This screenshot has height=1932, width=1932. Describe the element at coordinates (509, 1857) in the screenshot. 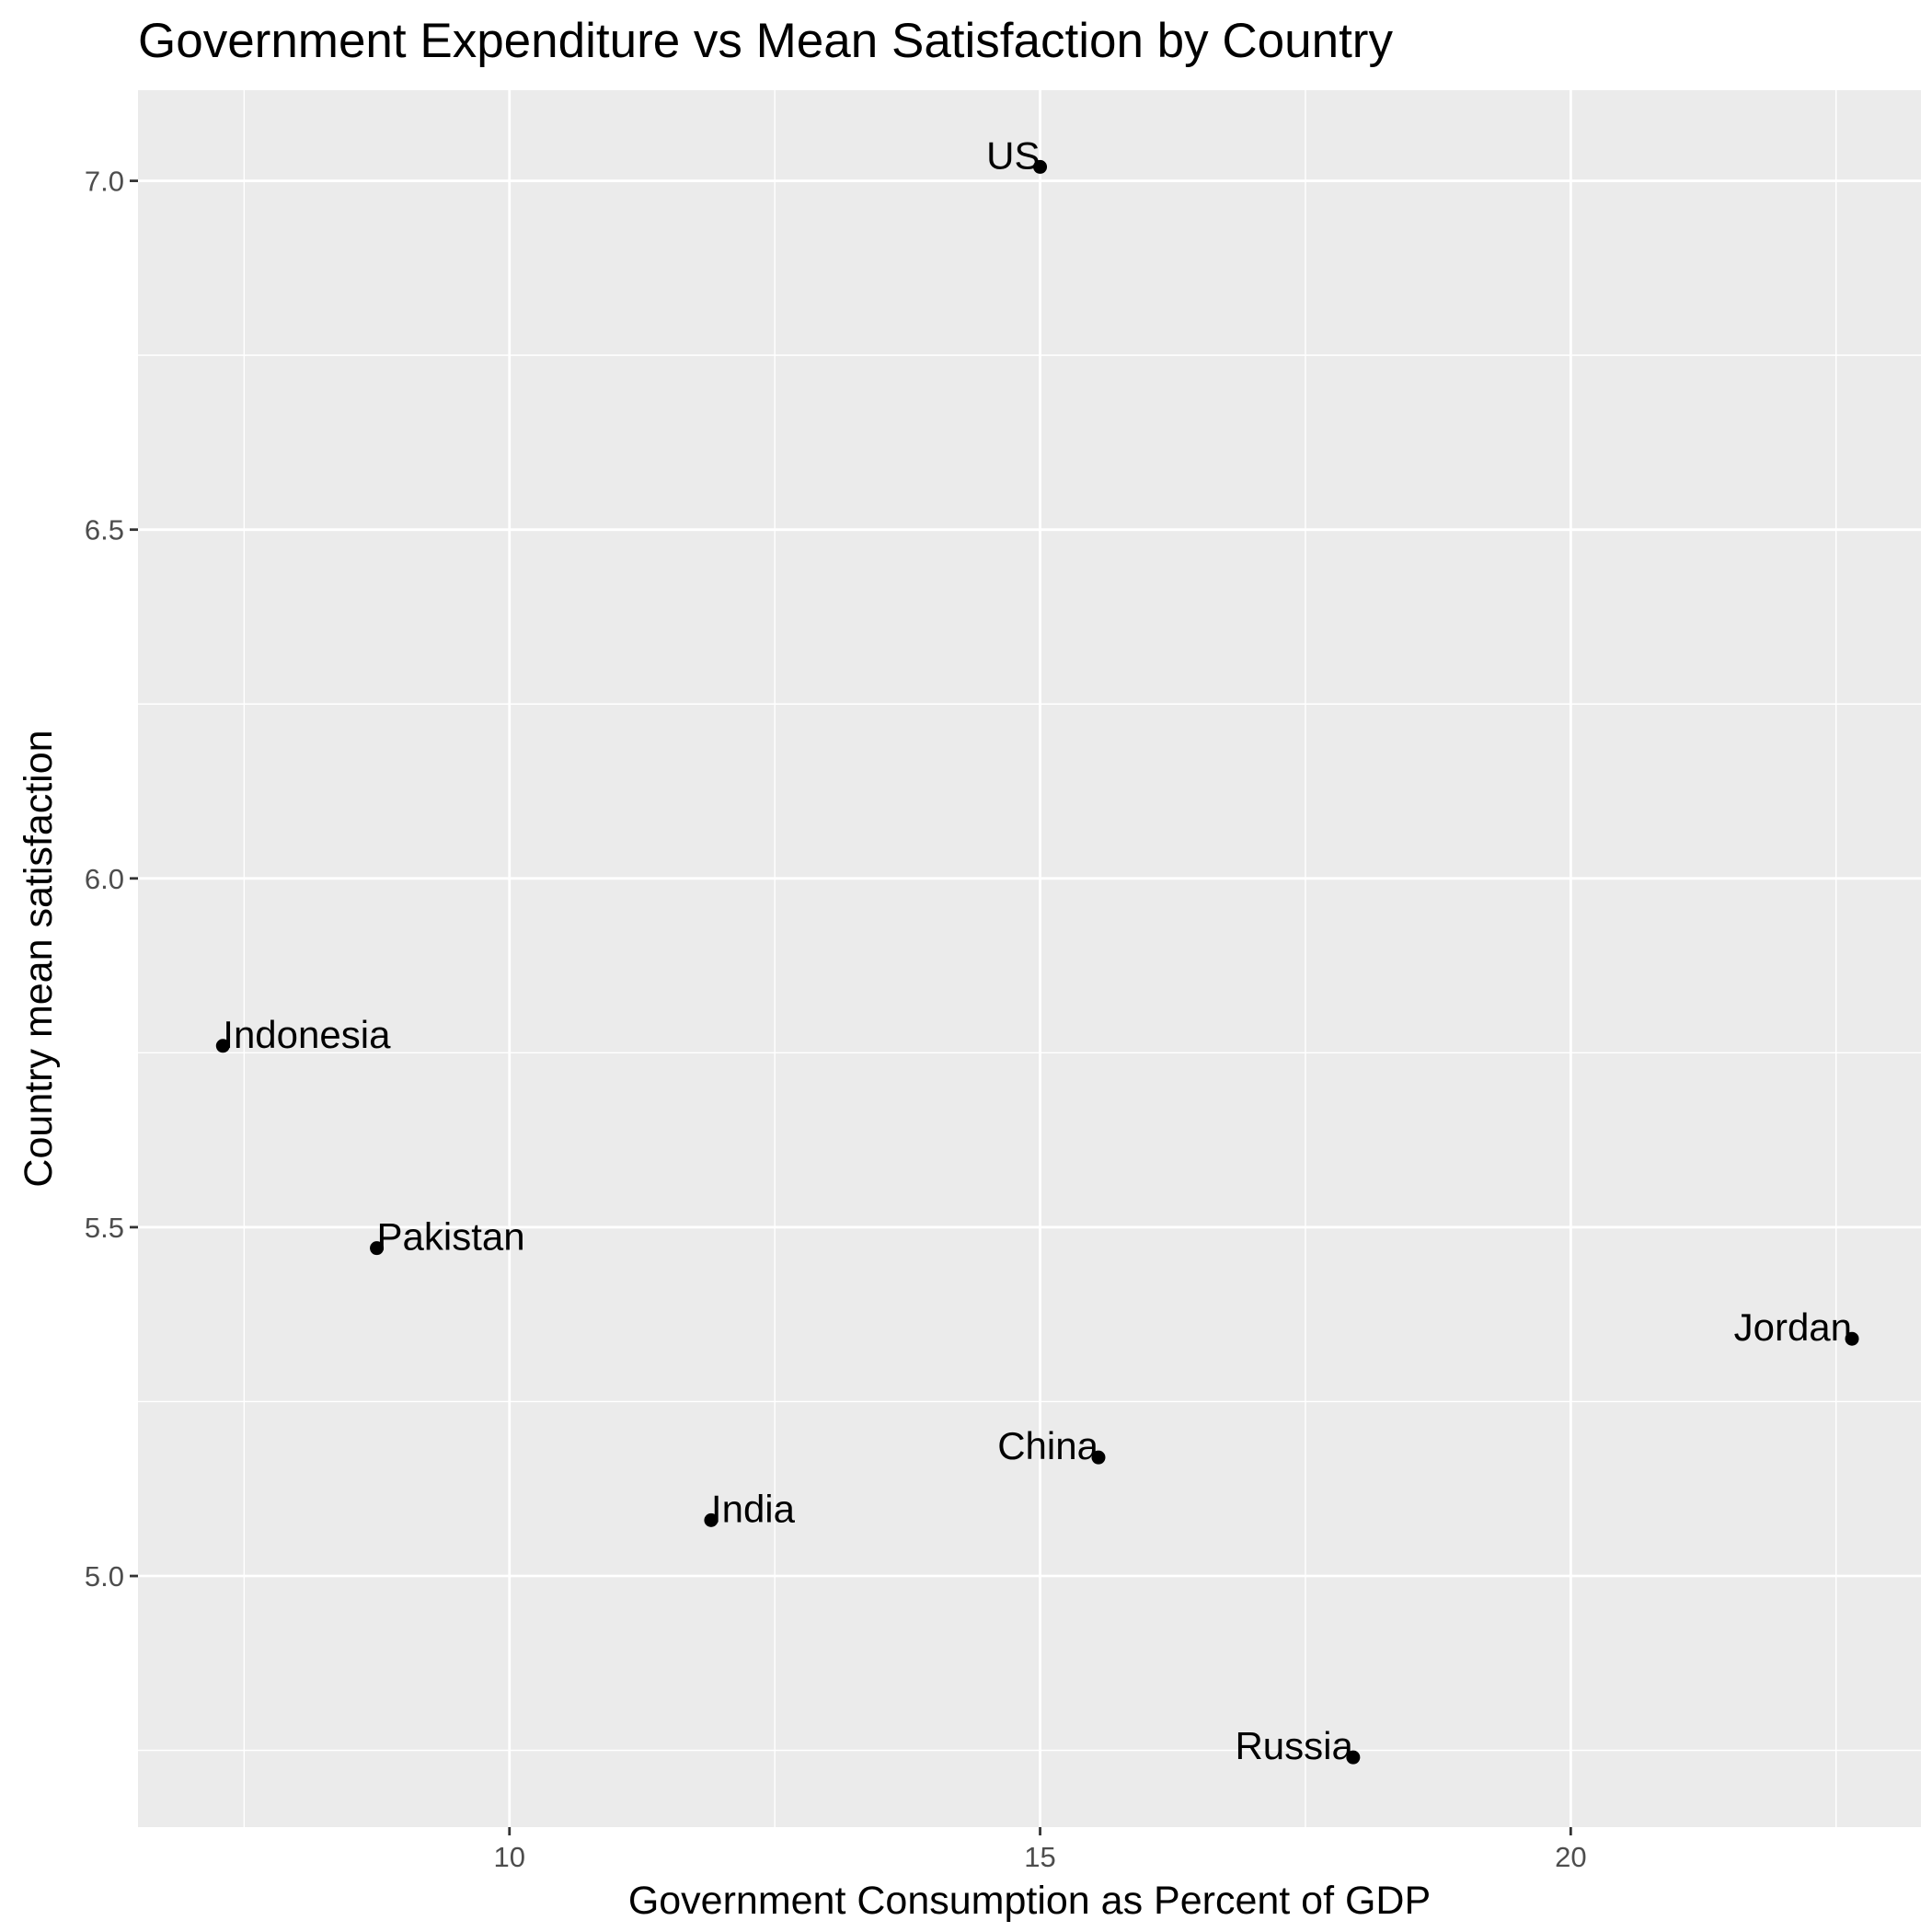

I see `x-tick-label: 10` at that location.